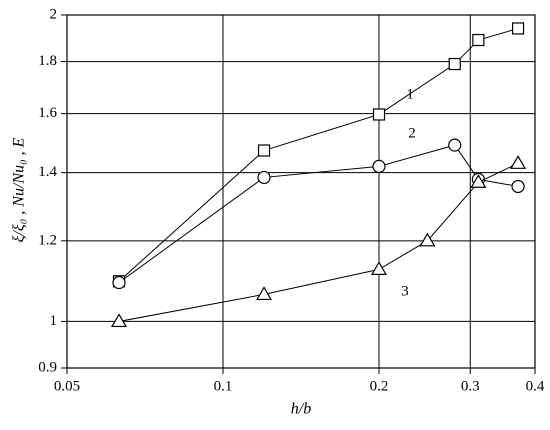 Image resolution: width=550 pixels, height=430 pixels. Describe the element at coordinates (19, 189) in the screenshot. I see `y-axis-title: ξ/ξ₀ , Nu/Nu₀ , E` at that location.